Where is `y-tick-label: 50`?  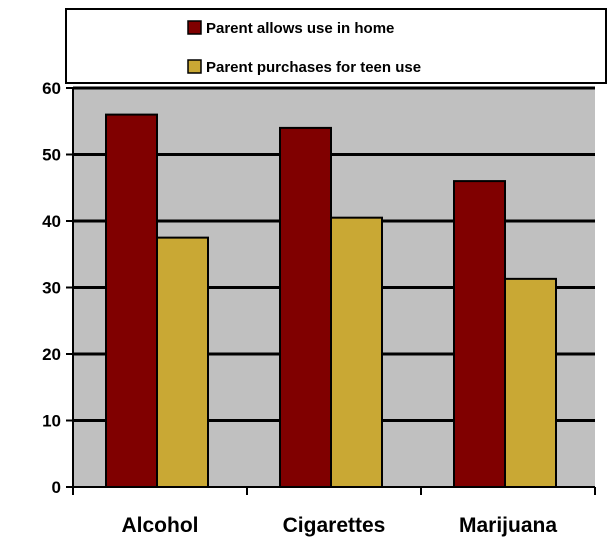 y-tick-label: 50 is located at coordinates (51, 155).